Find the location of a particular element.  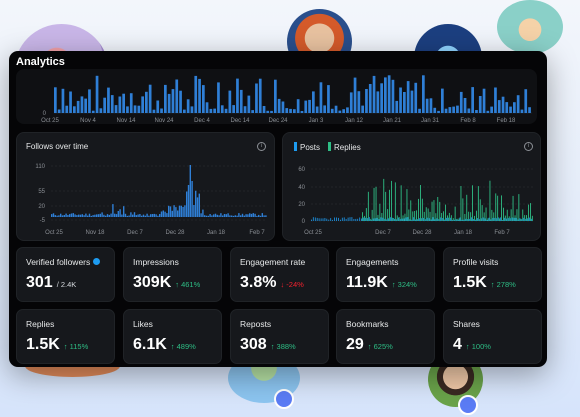

stat-card: Impressions 309K ↑ 461% is located at coordinates (172, 274).